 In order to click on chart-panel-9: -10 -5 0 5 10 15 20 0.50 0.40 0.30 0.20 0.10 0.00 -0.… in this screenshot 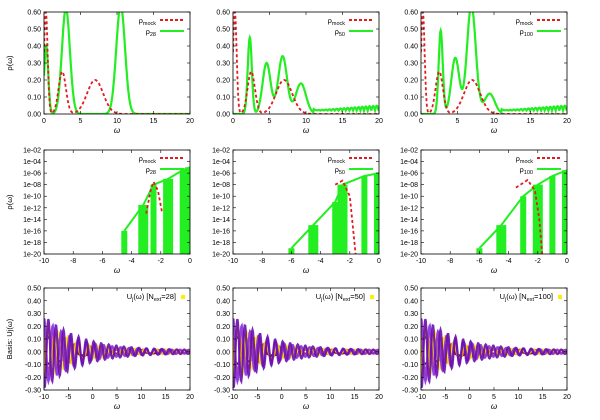, I will do `click(486, 349)`.